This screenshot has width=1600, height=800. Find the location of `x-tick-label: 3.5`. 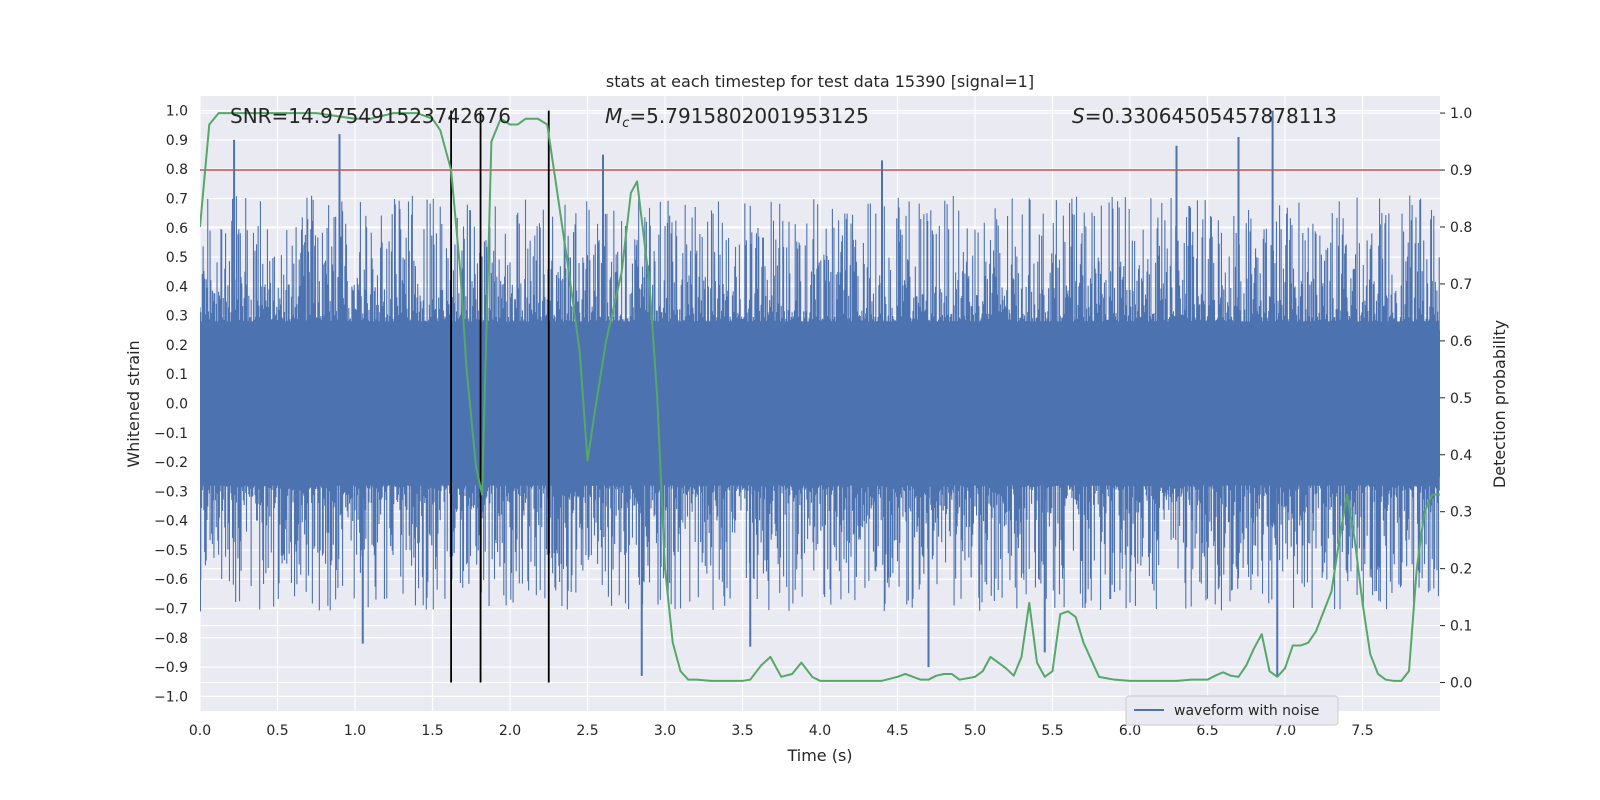

x-tick-label: 3.5 is located at coordinates (742, 731).